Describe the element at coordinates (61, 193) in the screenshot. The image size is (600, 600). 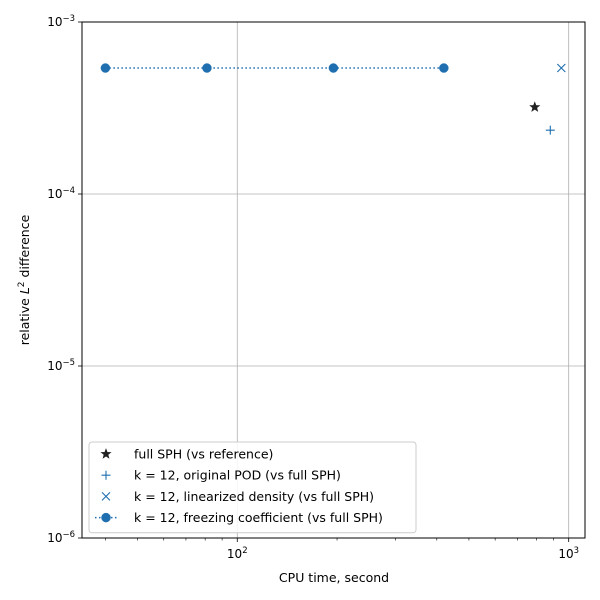
I see `y-tick-label: 10⁻⁴` at that location.